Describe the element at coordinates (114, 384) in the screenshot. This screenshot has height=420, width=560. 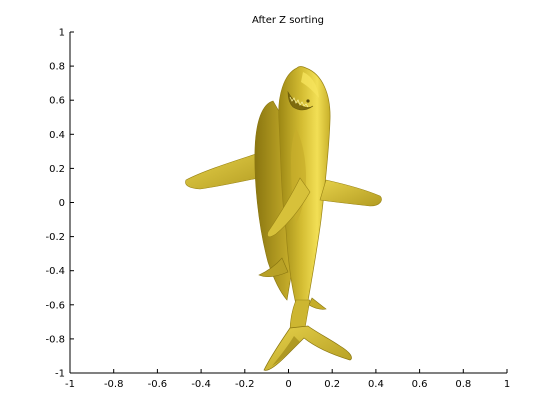
I see `x-tick-label: -0.8` at that location.